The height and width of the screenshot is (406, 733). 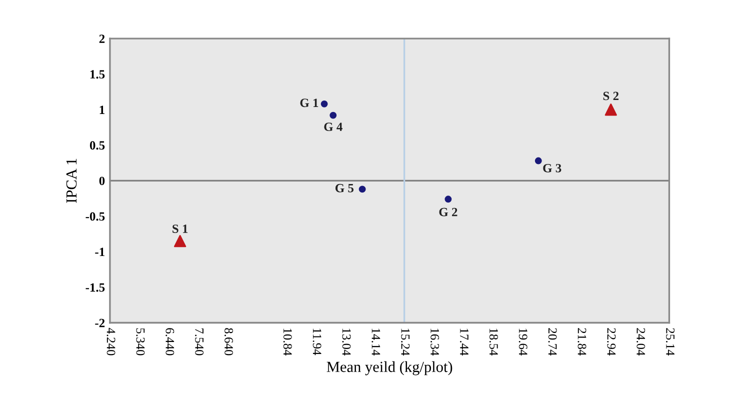 What do you see at coordinates (611, 96) in the screenshot?
I see `annotation: S 2` at bounding box center [611, 96].